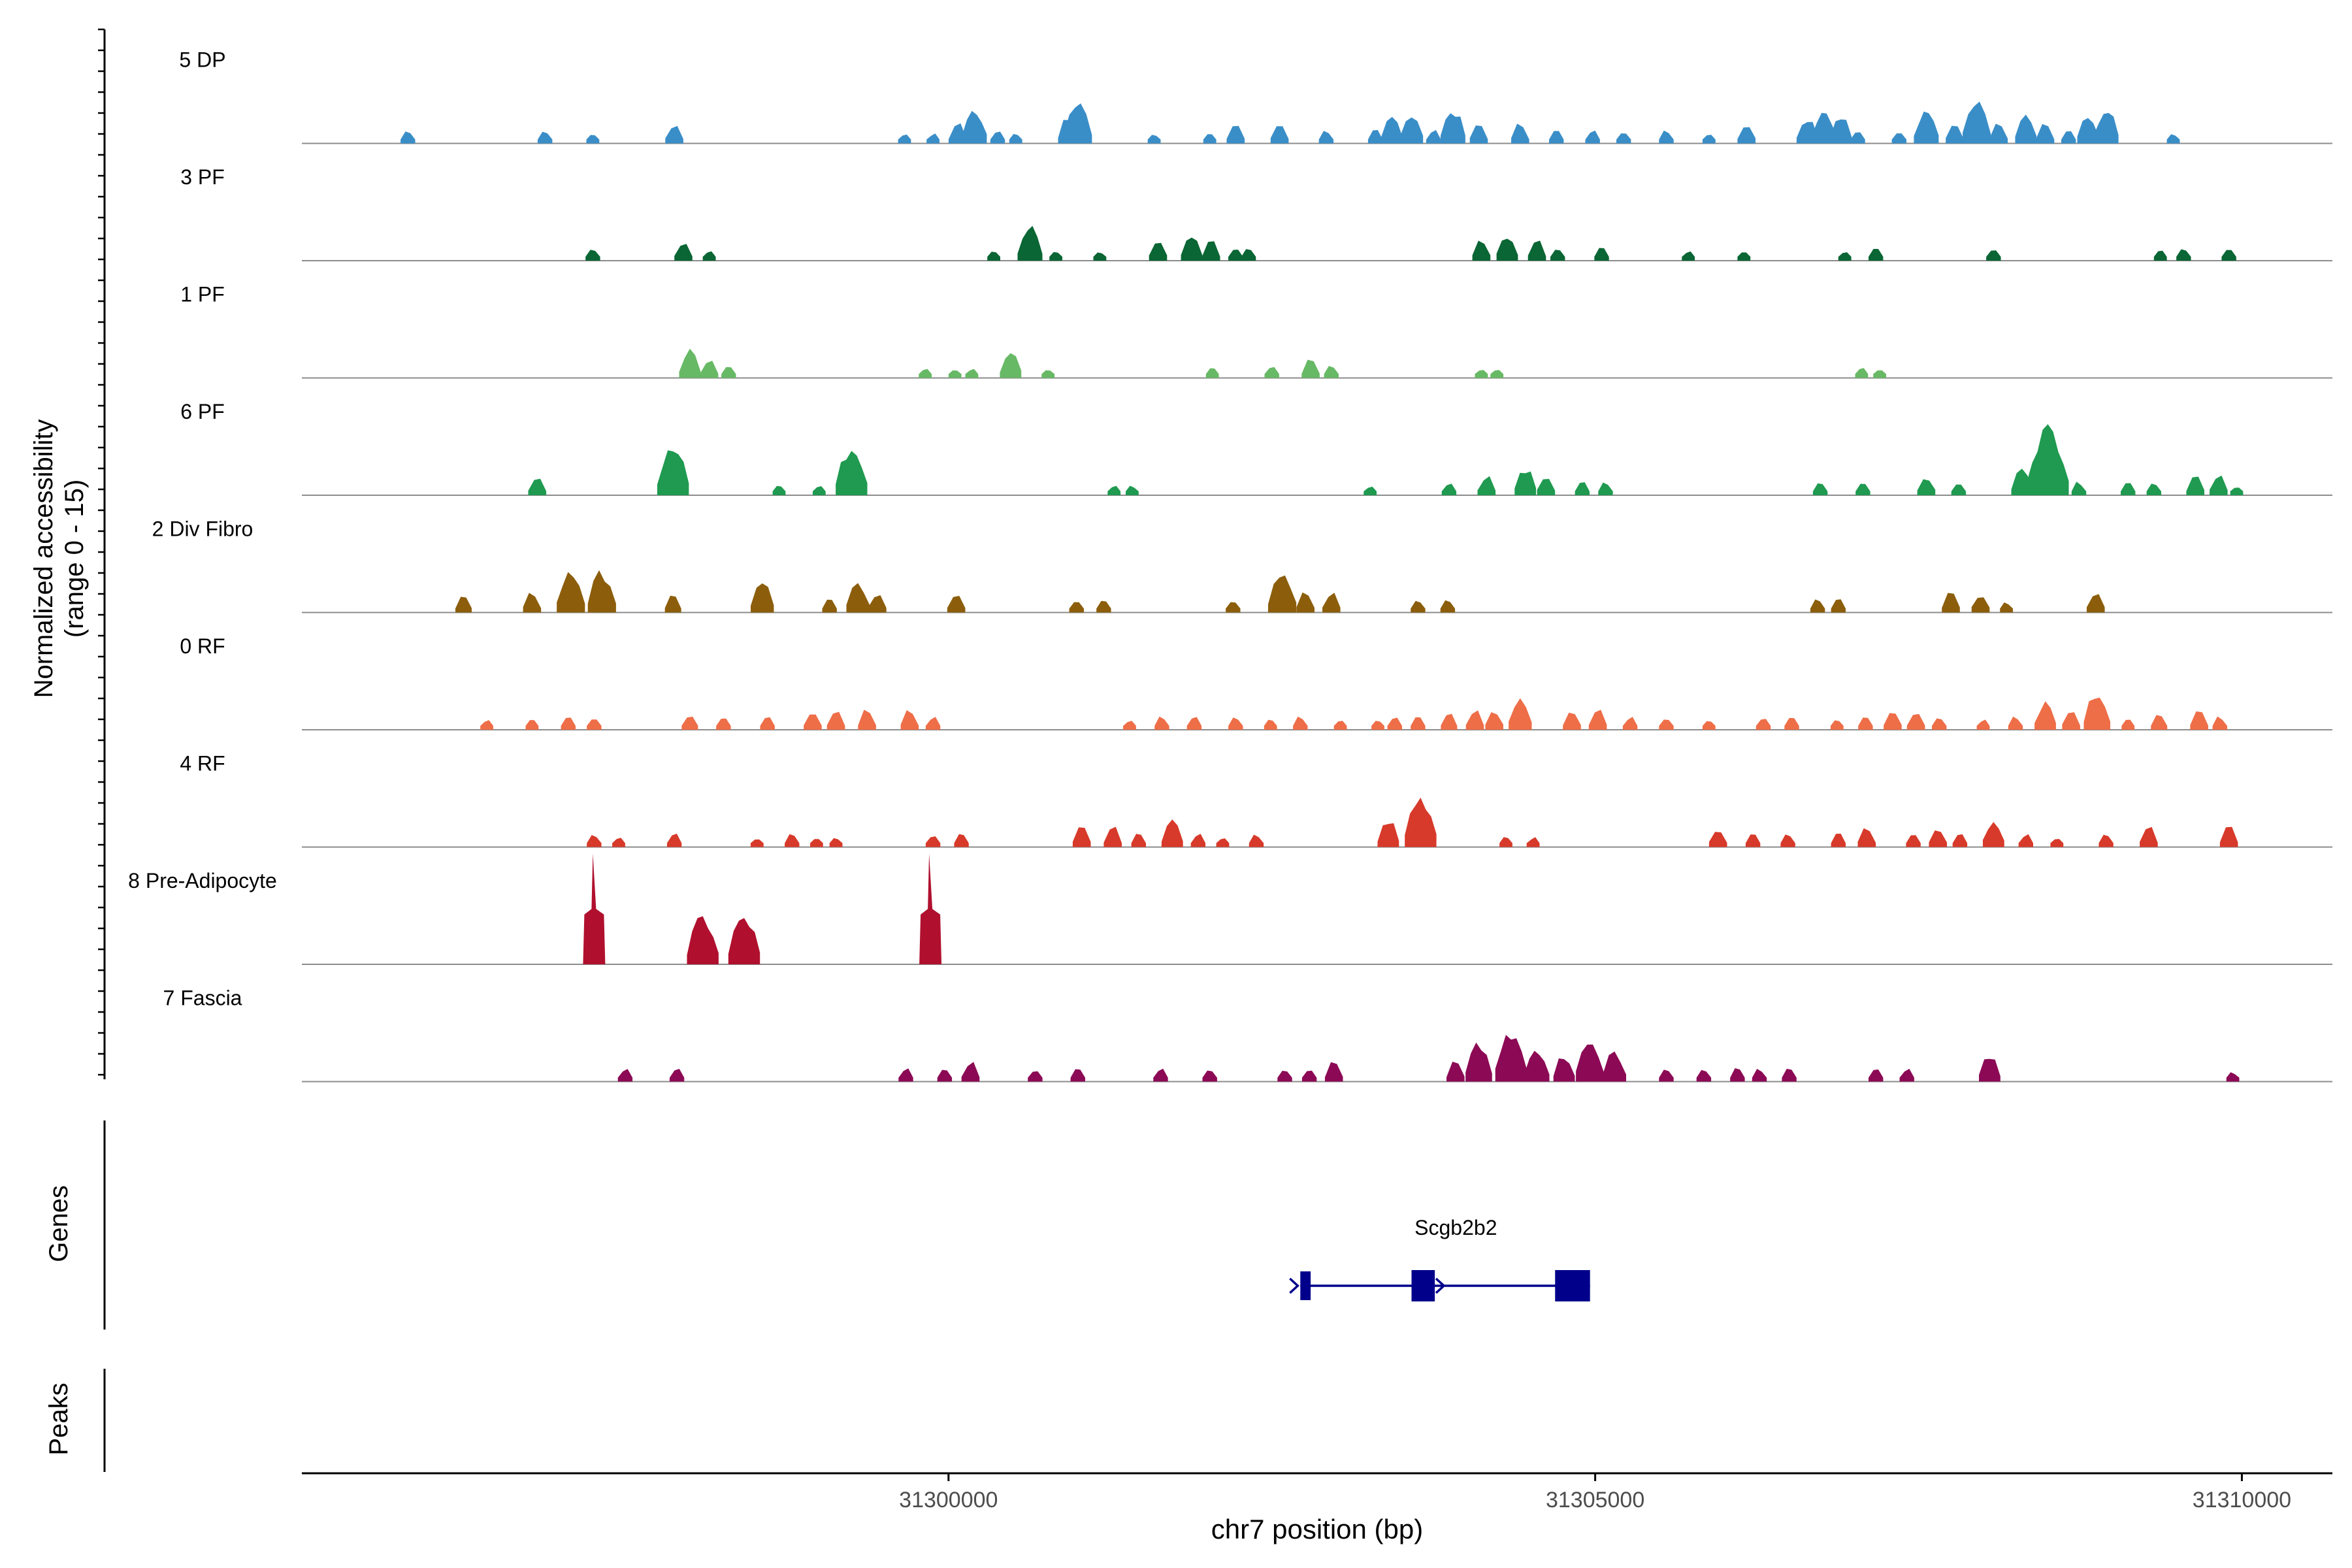 This screenshot has width=2352, height=1568. Describe the element at coordinates (202, 880) in the screenshot. I see `track-label: 8 Pre-Adipocyte` at that location.